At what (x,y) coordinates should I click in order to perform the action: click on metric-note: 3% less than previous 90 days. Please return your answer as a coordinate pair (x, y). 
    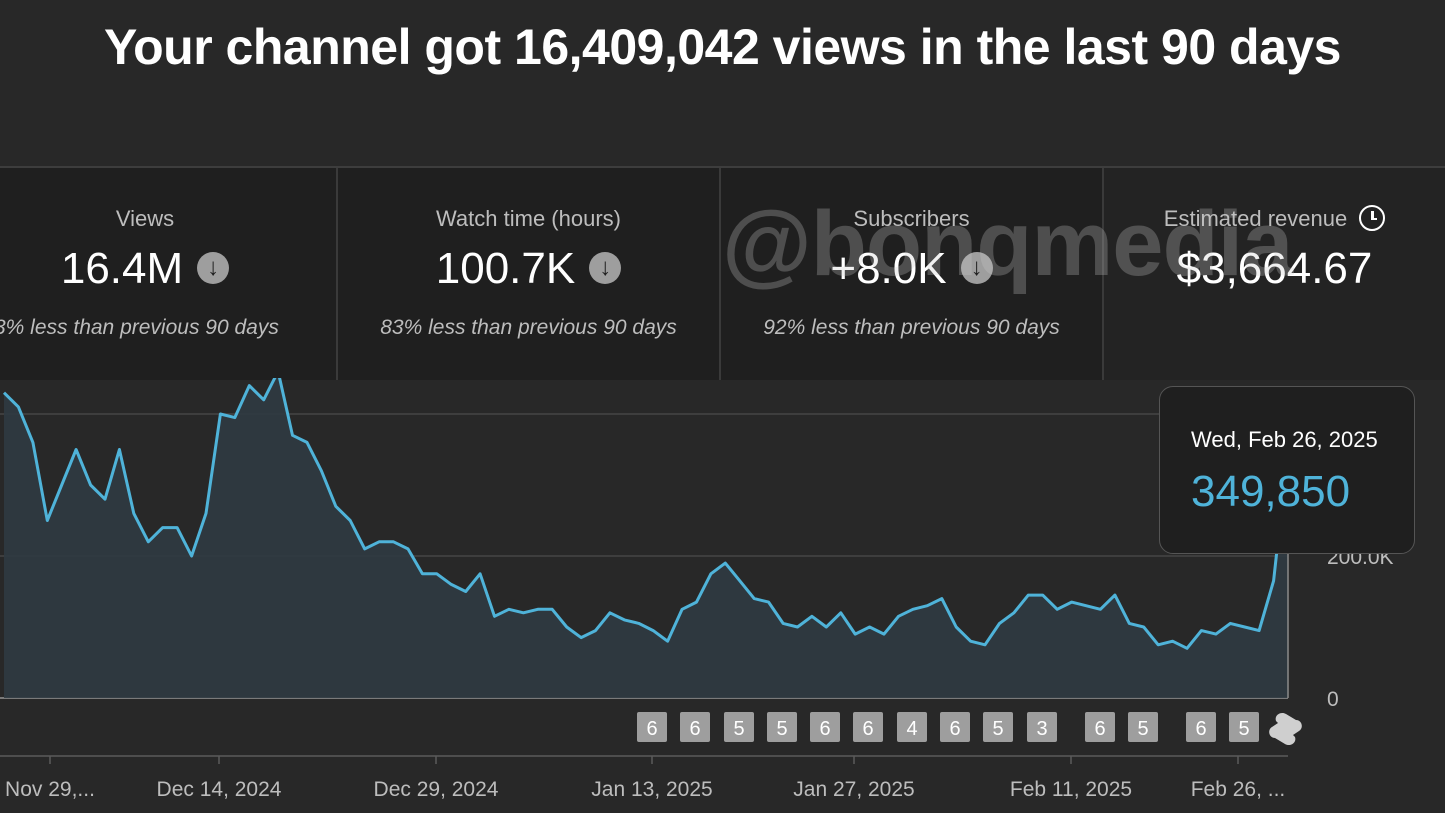
    Looking at the image, I should click on (139, 327).